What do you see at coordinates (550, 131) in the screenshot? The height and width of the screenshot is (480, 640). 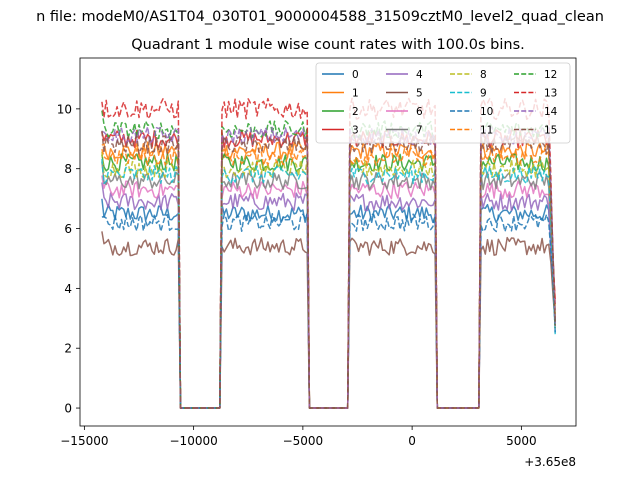 I see `legend-label-15: 15` at bounding box center [550, 131].